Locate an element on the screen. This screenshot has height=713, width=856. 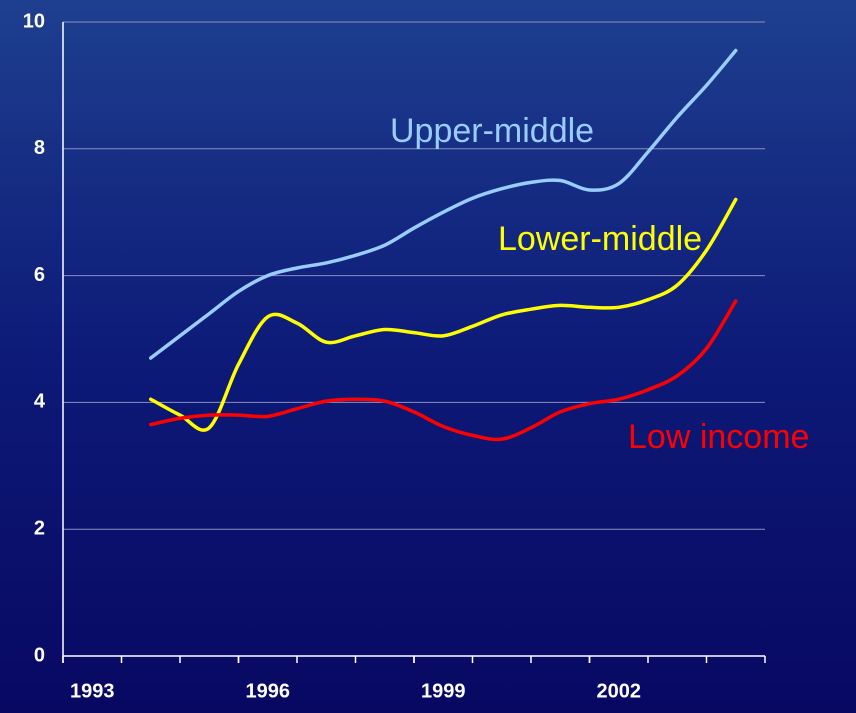
x-tick-label: 1993 is located at coordinates (92, 691).